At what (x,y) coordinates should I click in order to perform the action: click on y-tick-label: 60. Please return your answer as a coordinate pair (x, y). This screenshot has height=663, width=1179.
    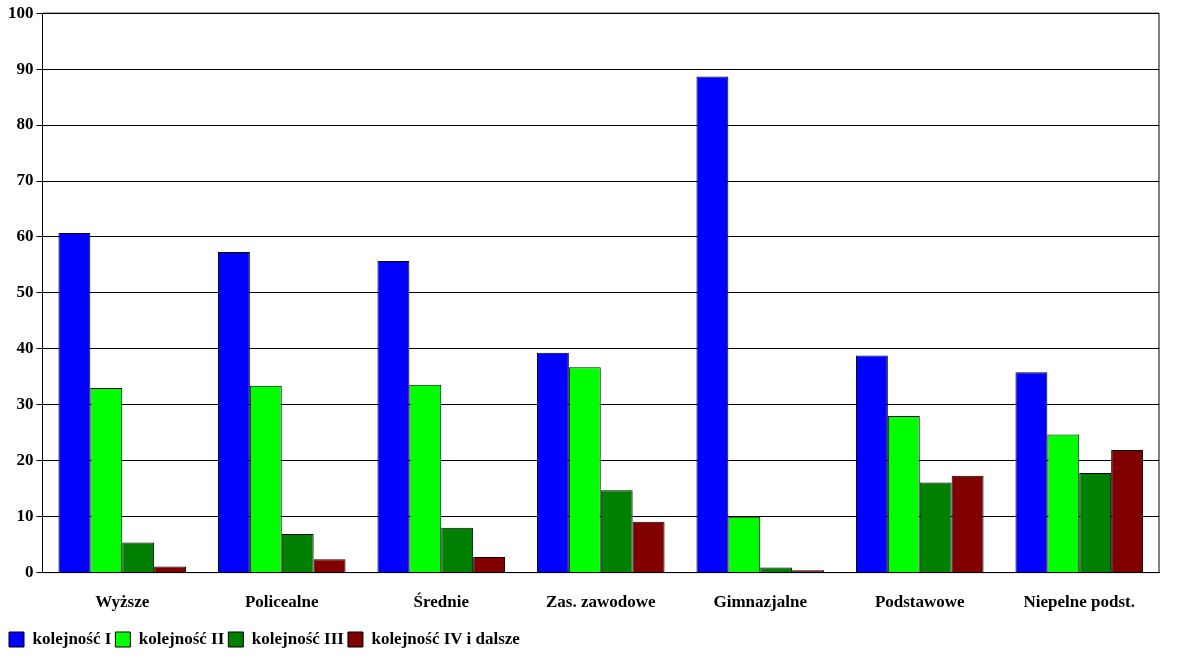
    Looking at the image, I should click on (25, 236).